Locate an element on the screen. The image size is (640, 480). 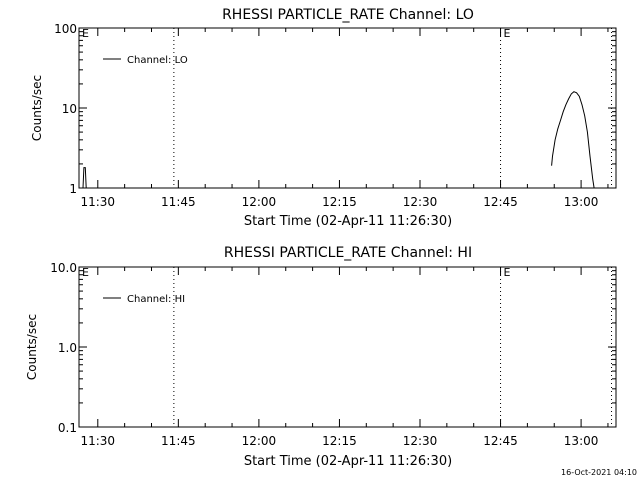
generation-timestamp: 16-Oct-2021 04:10 is located at coordinates (599, 472).